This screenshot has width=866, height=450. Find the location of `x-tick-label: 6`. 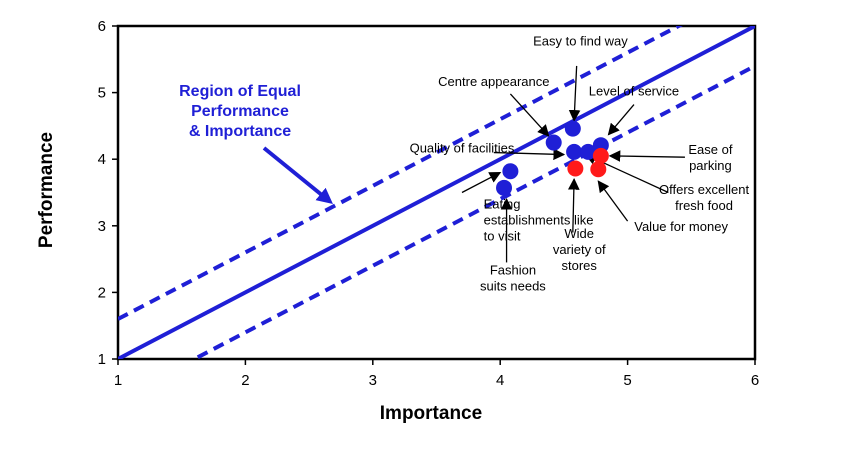

x-tick-label: 6 is located at coordinates (755, 380).